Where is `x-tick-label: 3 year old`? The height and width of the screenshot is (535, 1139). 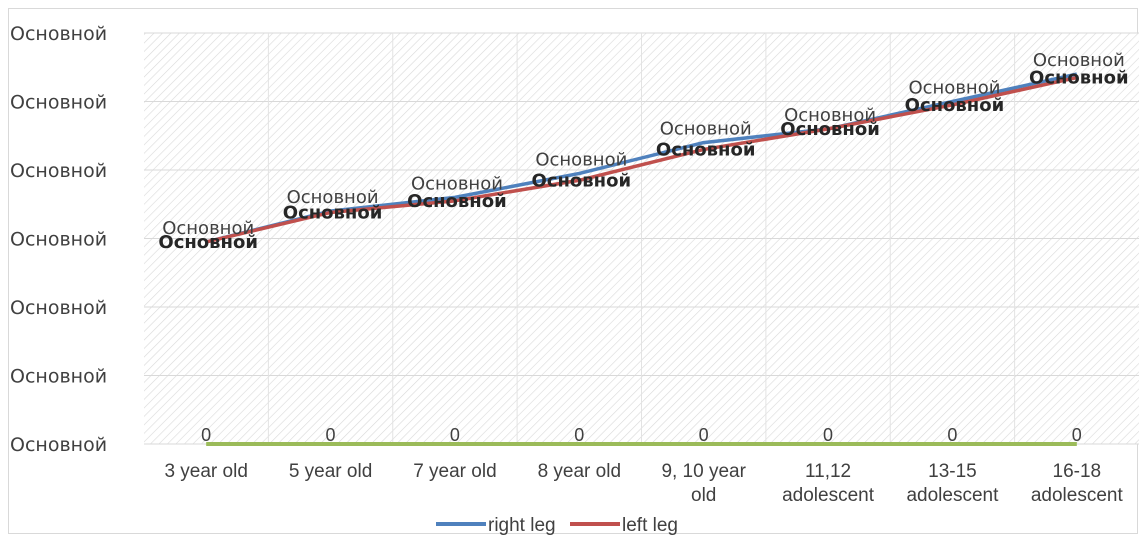
x-tick-label: 3 year old is located at coordinates (205, 471).